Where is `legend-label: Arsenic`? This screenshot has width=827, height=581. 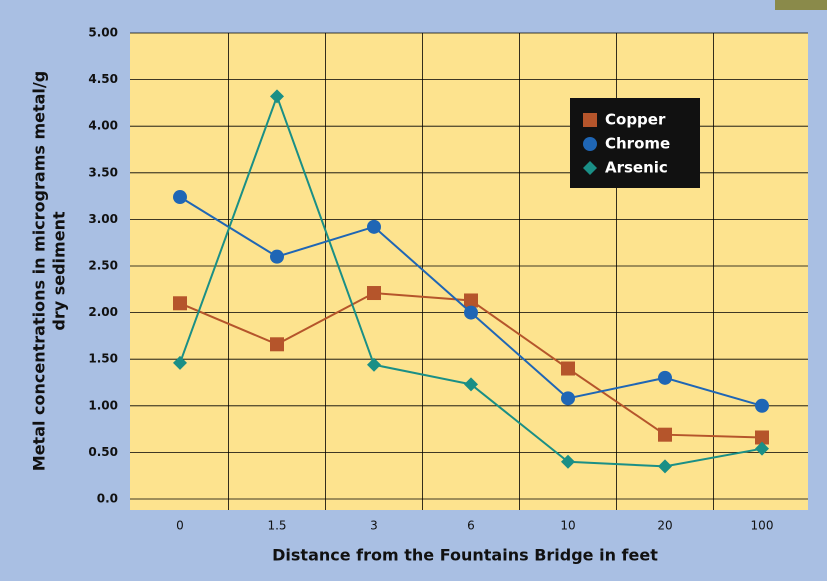 legend-label: Arsenic is located at coordinates (636, 168).